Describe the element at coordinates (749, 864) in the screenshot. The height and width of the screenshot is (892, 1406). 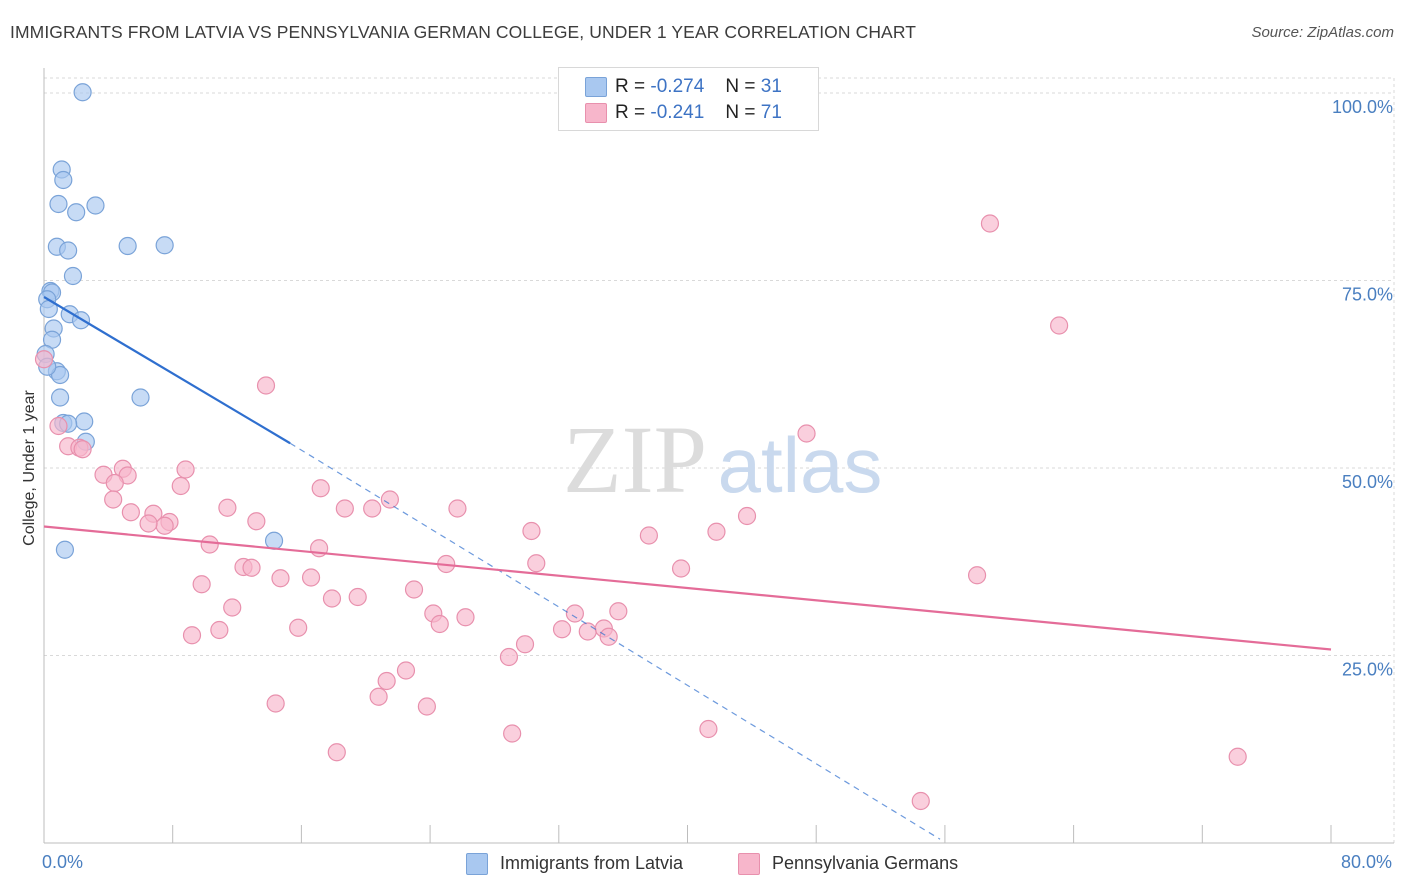
I see `series-legend-swatch-penn-german` at that location.